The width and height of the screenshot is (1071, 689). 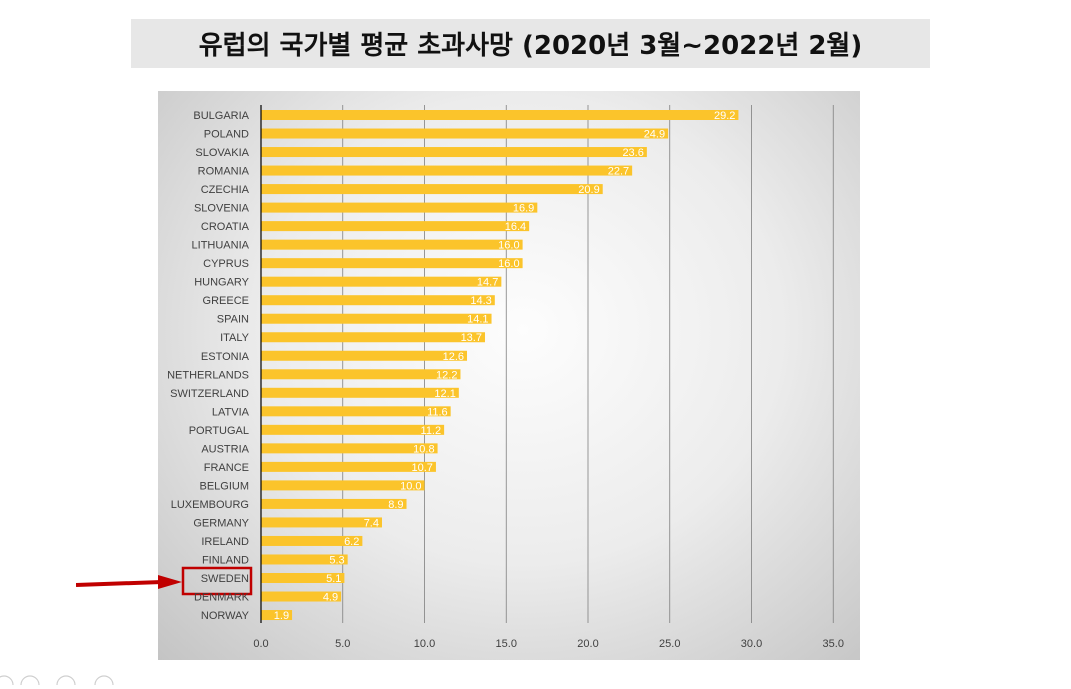 What do you see at coordinates (119, 583) in the screenshot?
I see `arrow-line` at bounding box center [119, 583].